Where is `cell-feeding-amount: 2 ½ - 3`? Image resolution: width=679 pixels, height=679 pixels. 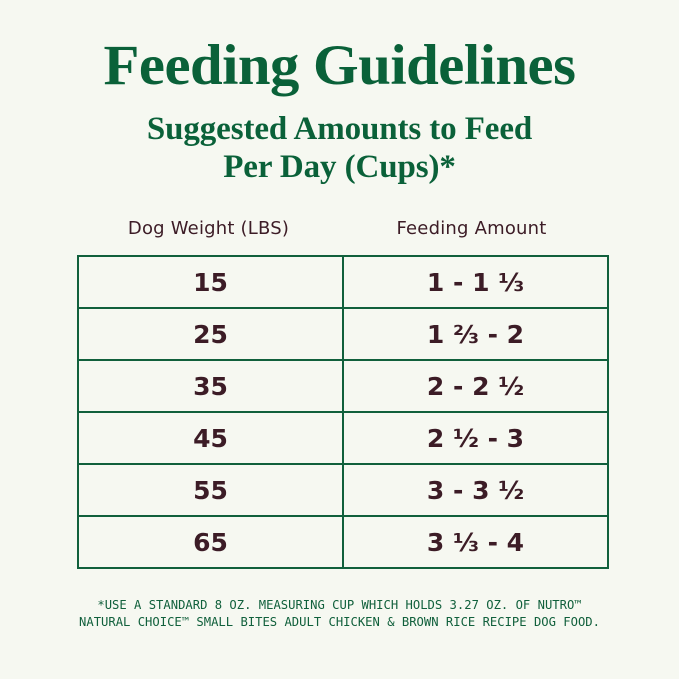 cell-feeding-amount: 2 ½ - 3 is located at coordinates (475, 438).